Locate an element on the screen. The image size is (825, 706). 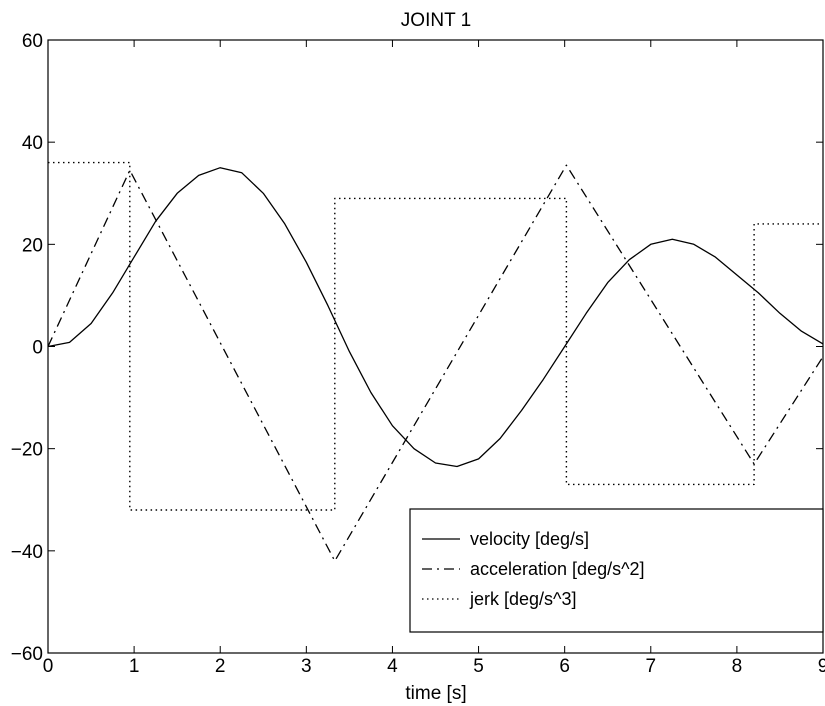
x-tick-label: 4 is located at coordinates (392, 666).